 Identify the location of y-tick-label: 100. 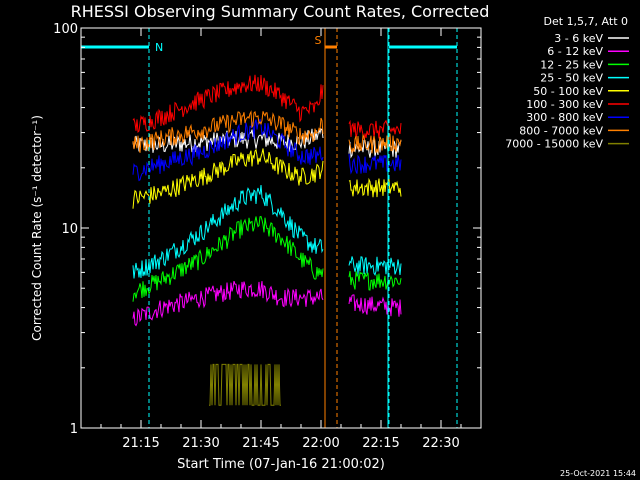
(65, 29).